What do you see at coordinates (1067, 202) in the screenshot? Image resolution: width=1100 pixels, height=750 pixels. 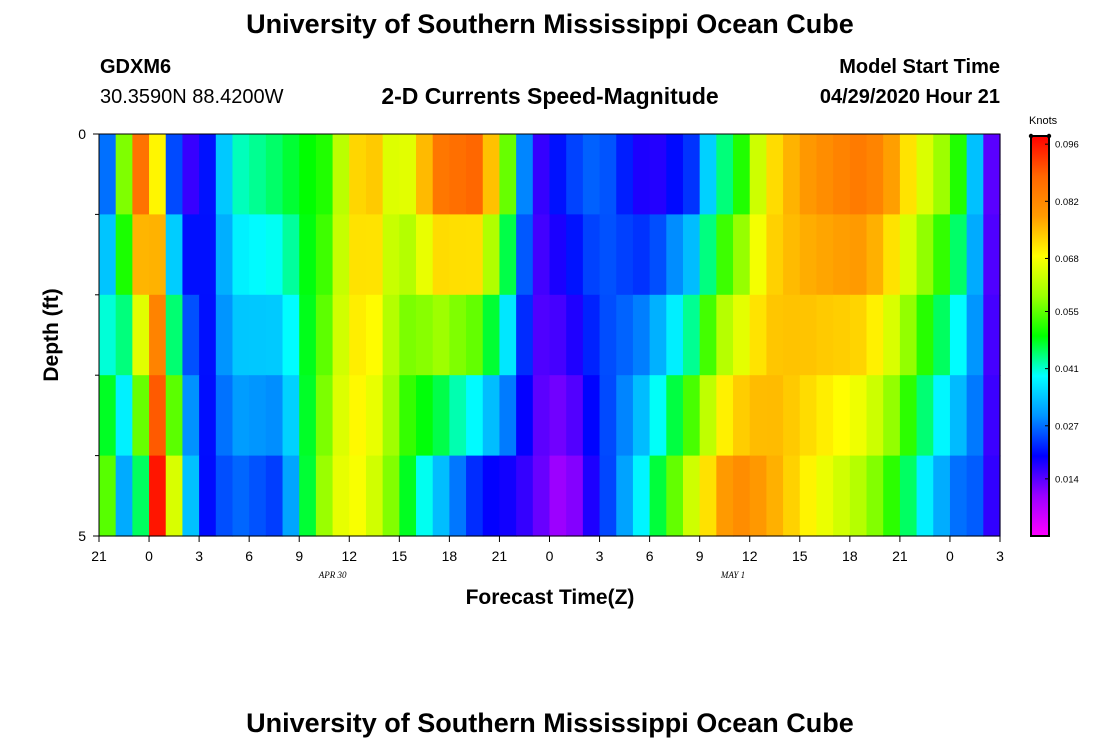 I see `colorbar-tick-label: 0.082` at bounding box center [1067, 202].